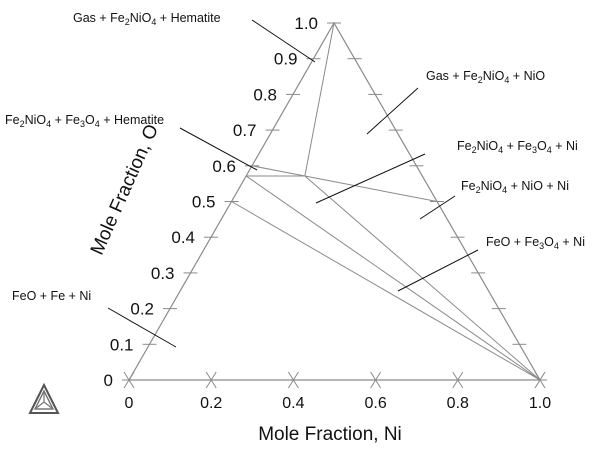  Describe the element at coordinates (293, 403) in the screenshot. I see `bottom-tick-label: 0.4` at that location.